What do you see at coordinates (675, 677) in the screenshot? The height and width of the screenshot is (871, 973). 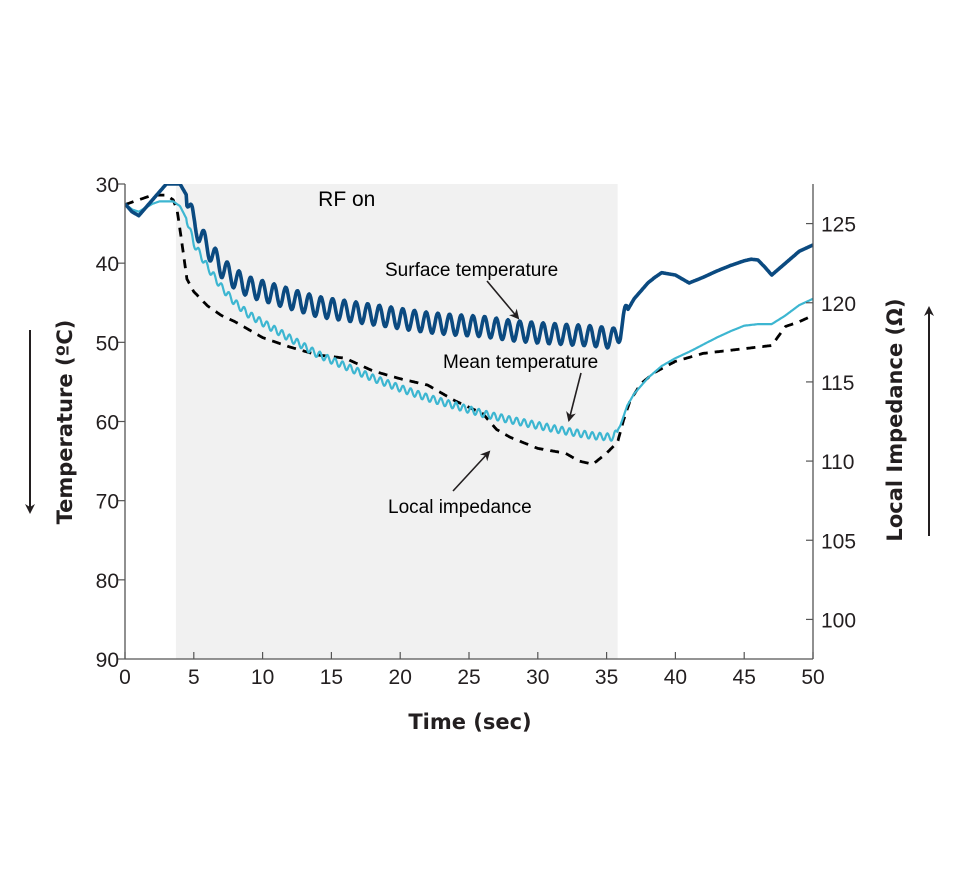 I see `x-tick-label: 40` at bounding box center [675, 677].